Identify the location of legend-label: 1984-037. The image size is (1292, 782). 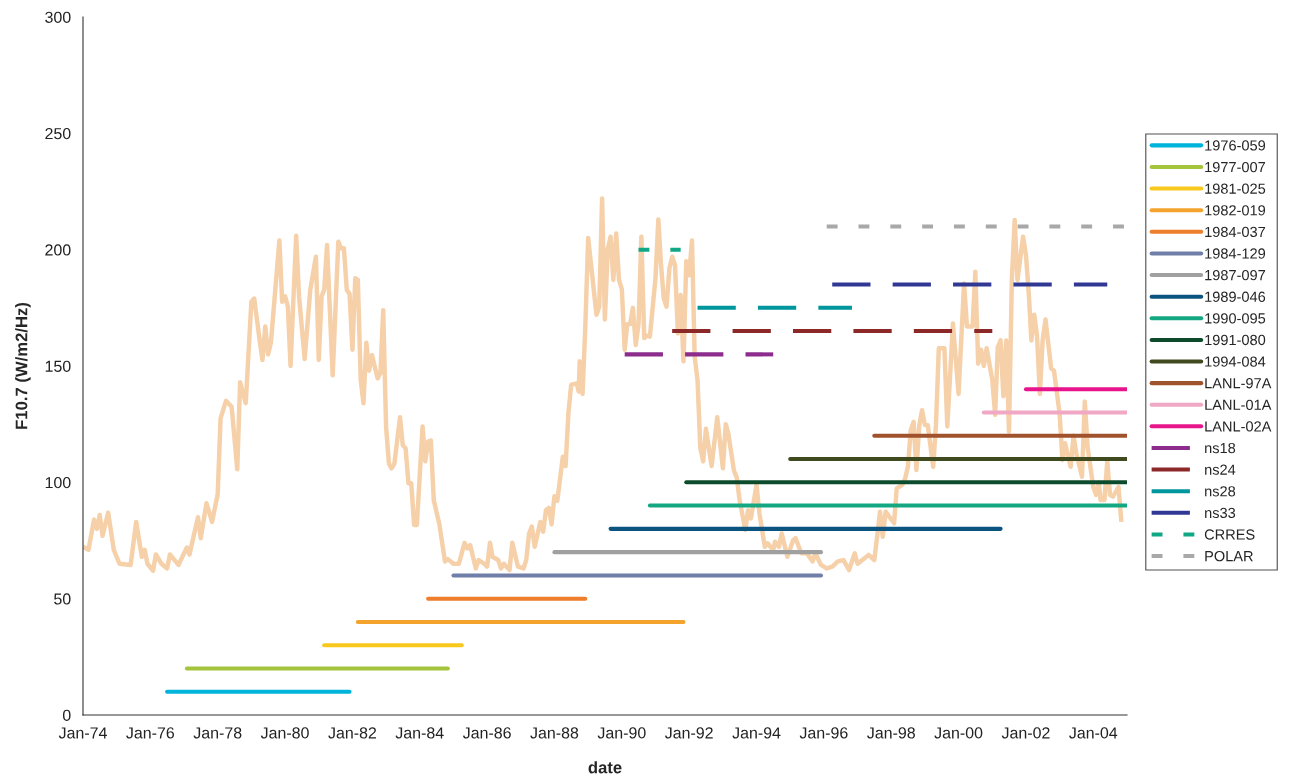
(1235, 232).